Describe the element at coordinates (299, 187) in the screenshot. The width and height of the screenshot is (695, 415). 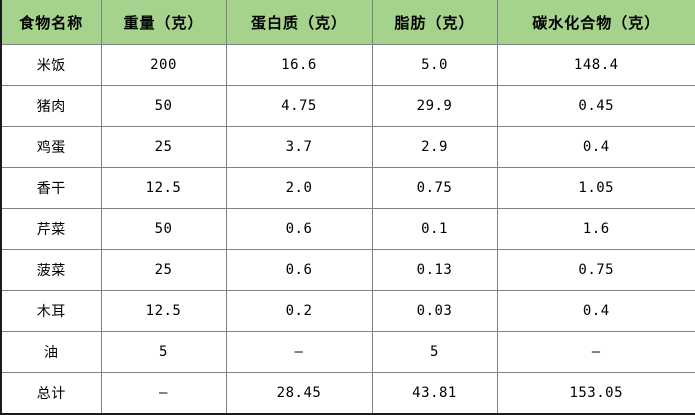
I see `cell-protein-g-dried-tofu: 2.0` at that location.